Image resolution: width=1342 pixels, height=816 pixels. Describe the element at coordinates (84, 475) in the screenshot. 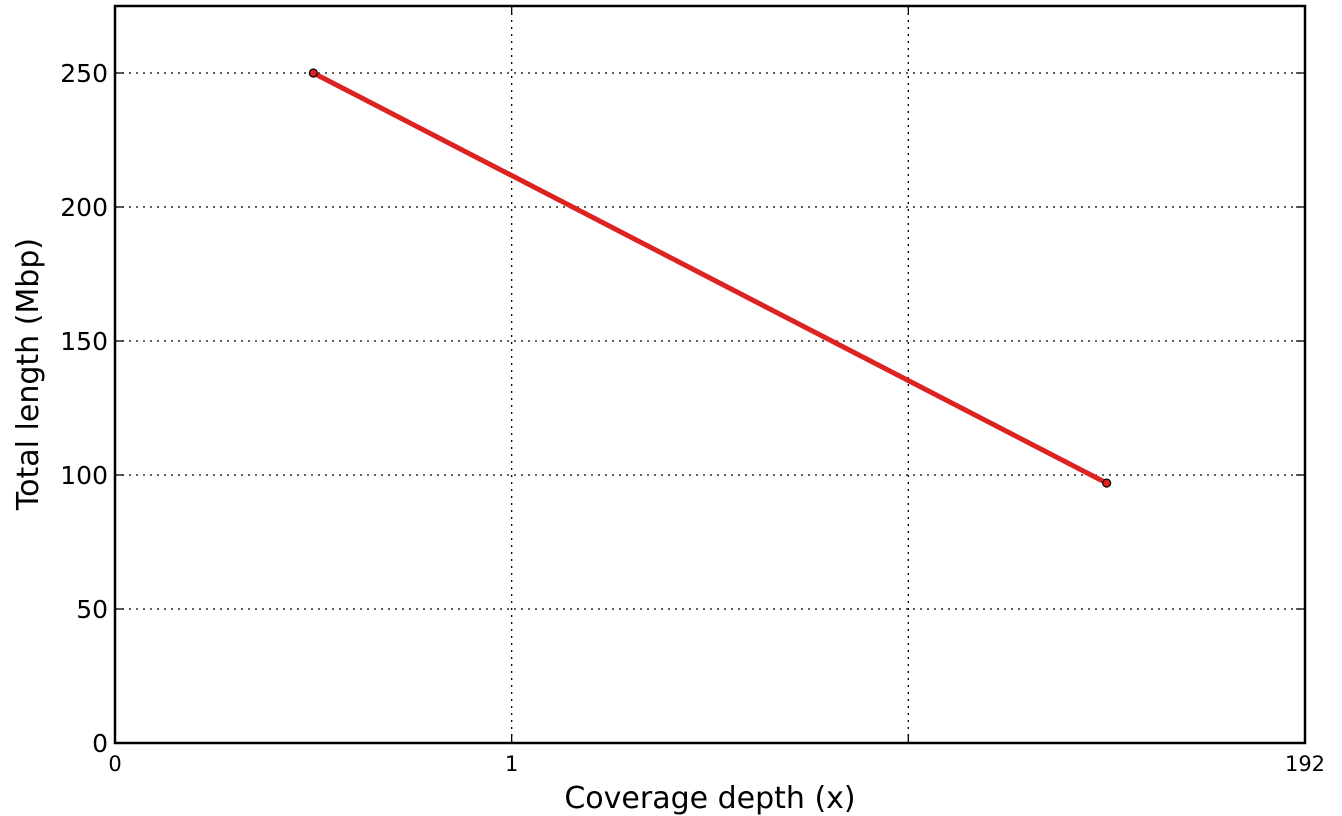

I see `y-tick-label: 100` at that location.